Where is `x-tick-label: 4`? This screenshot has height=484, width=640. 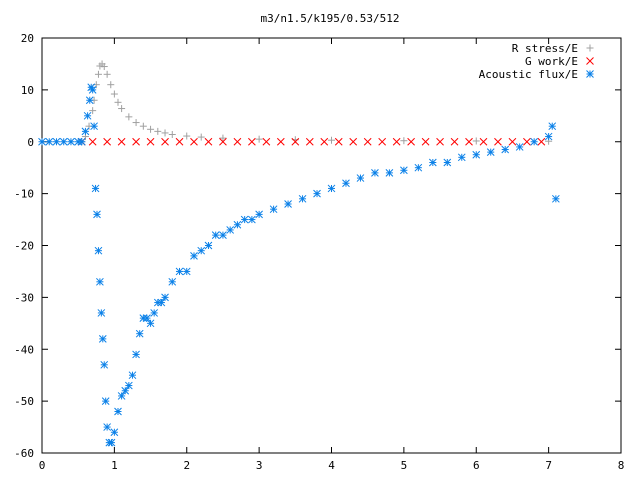
x-tick-label: 4 is located at coordinates (331, 465).